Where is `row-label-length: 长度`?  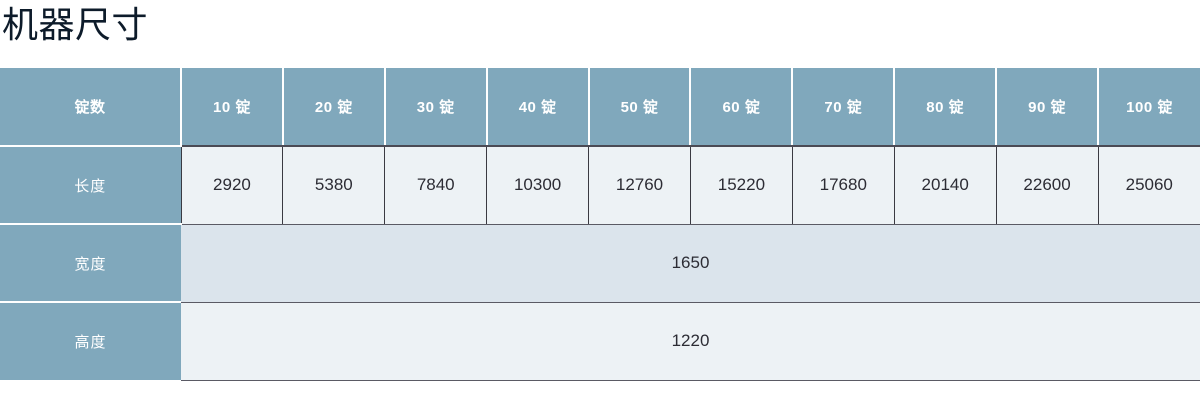 row-label-length: 长度 is located at coordinates (90, 185).